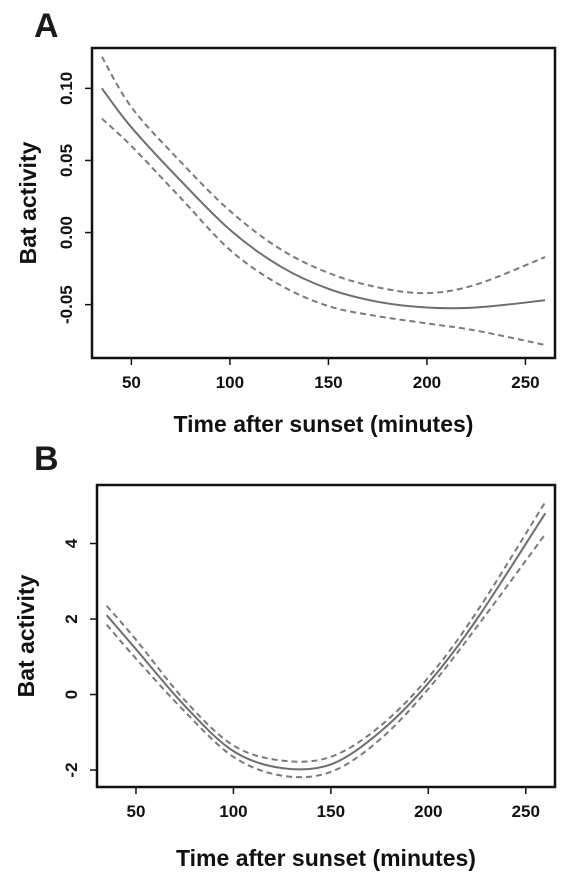  I want to click on panel-b-y-tick-label: 4, so click(71, 543).